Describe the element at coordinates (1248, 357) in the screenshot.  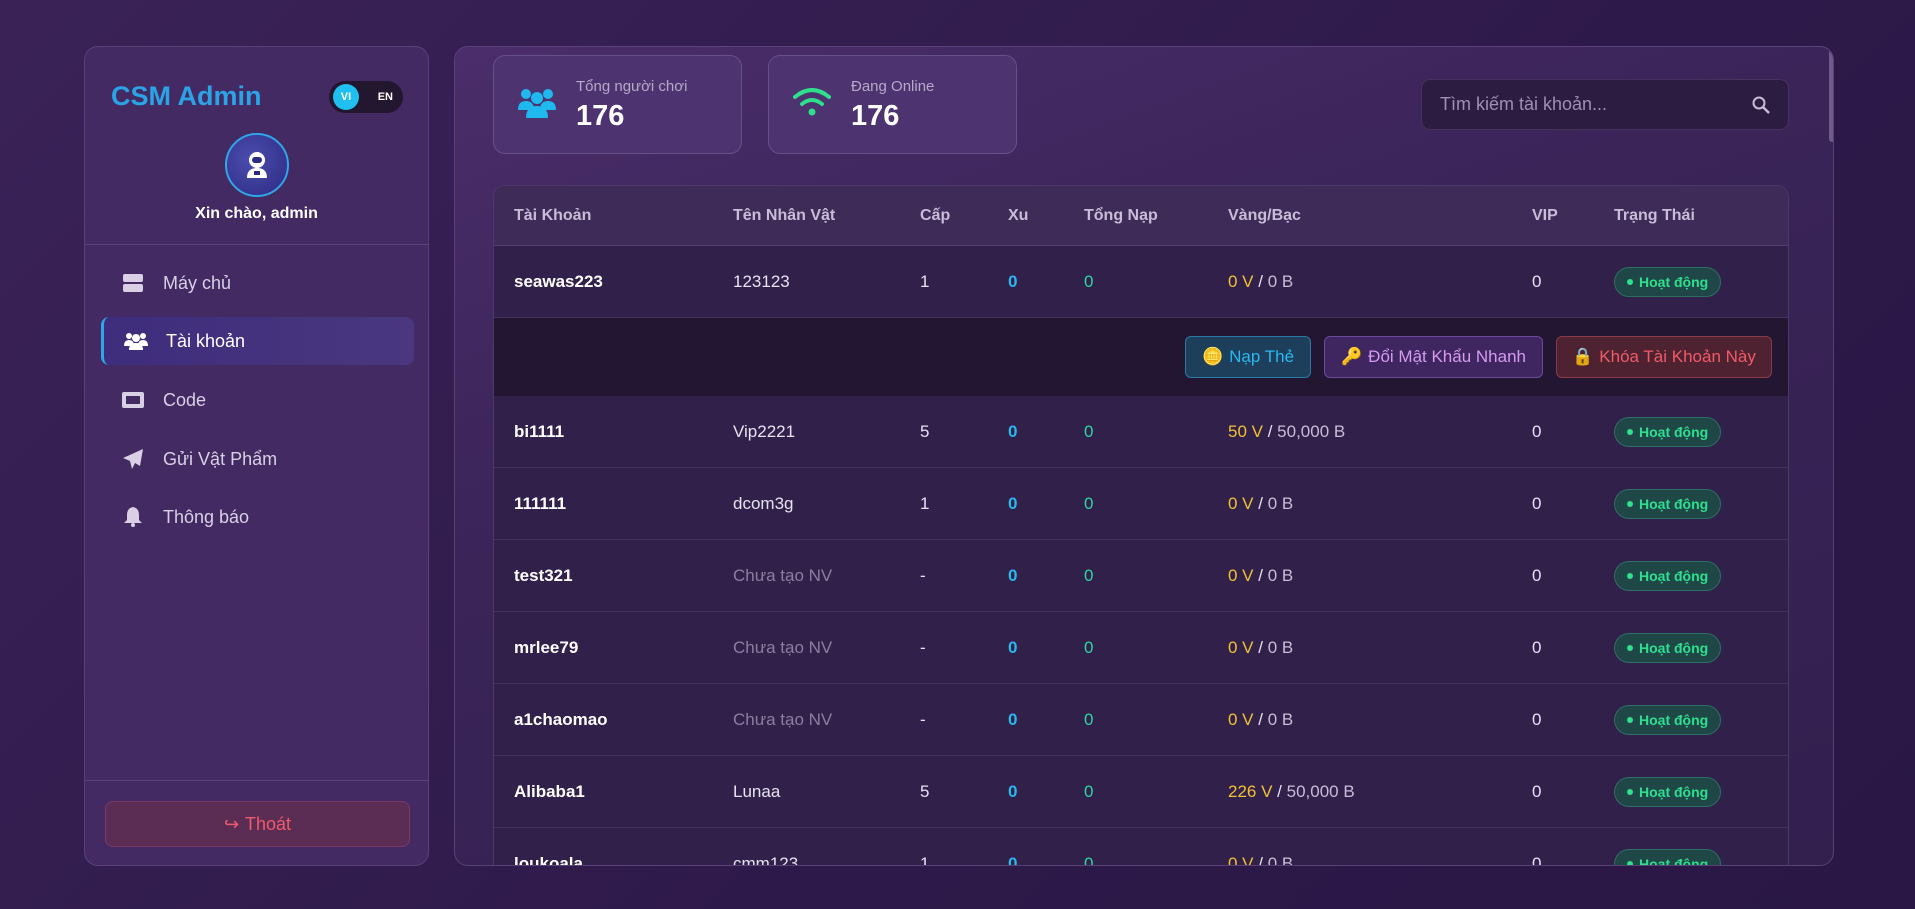
I see `topup-button: 🪙 Nạp Thẻ` at that location.